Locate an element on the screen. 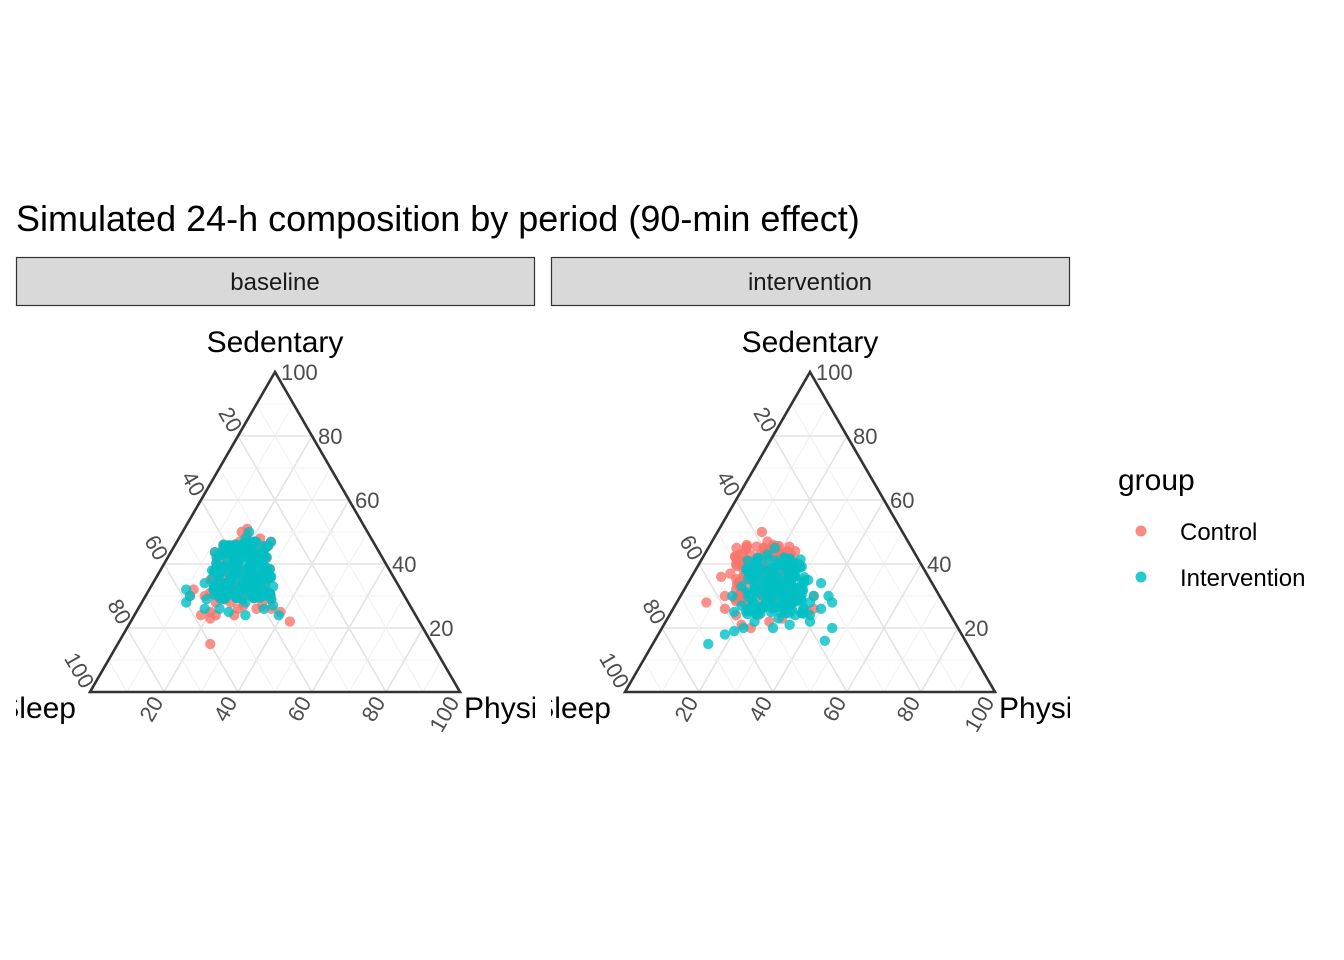 Image resolution: width=1344 pixels, height=960 pixels. tick-label-sedentary: 60 is located at coordinates (367, 500).